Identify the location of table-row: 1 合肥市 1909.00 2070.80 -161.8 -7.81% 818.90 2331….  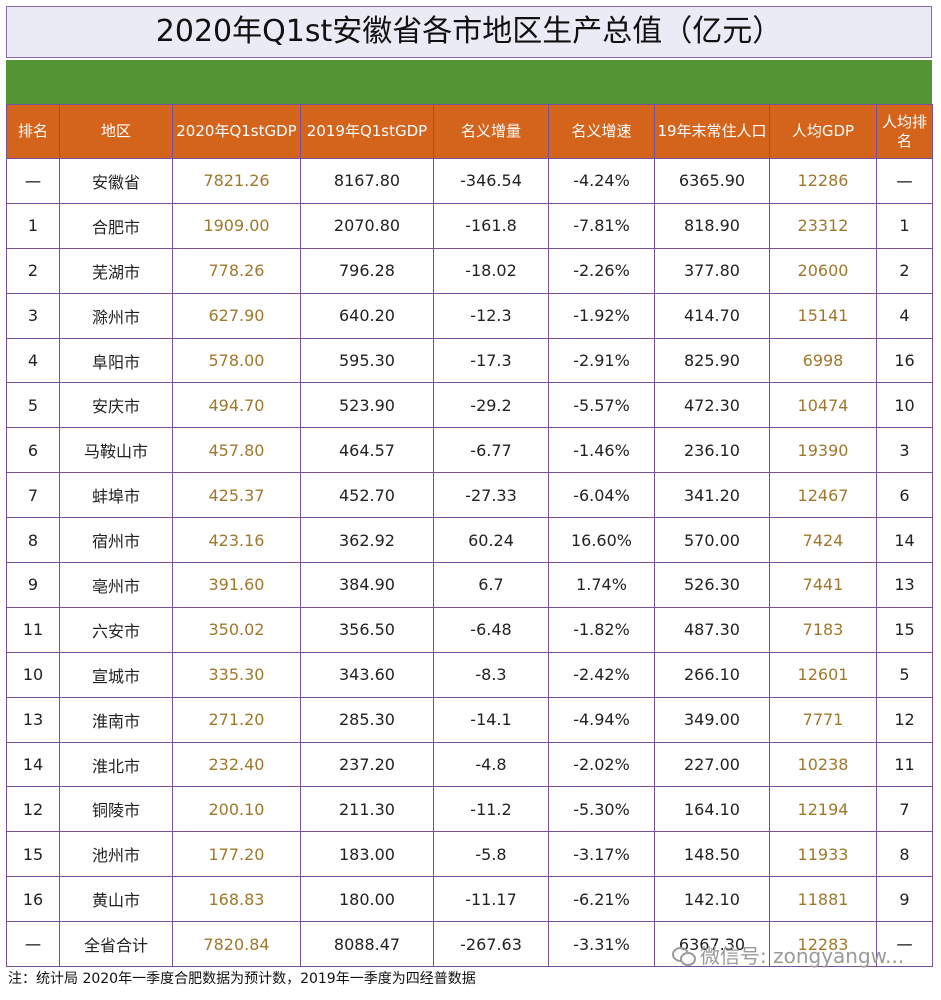
(469, 225).